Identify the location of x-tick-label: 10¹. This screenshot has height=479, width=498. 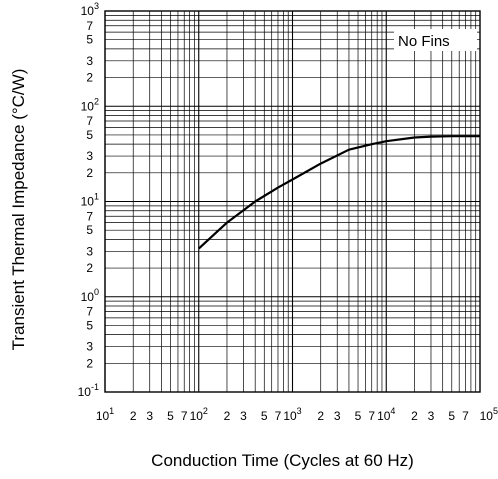
(105, 414).